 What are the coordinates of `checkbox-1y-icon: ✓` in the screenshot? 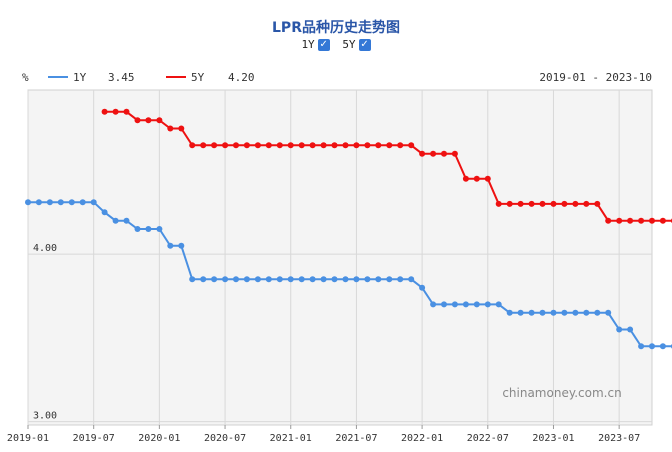 It's located at (323, 44).